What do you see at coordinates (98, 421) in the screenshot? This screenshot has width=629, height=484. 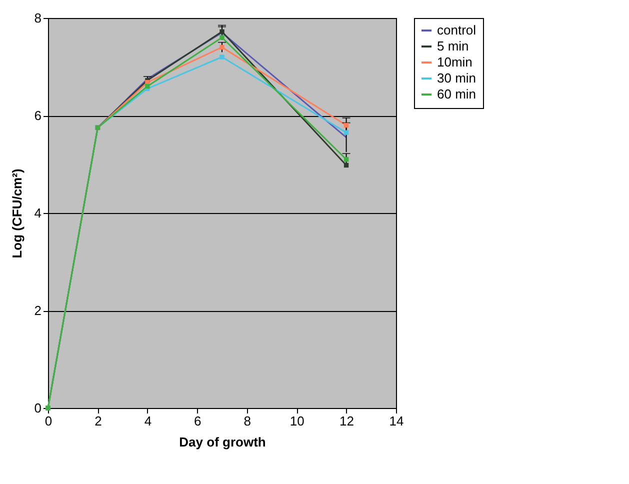 I see `x-tick-label: 2` at bounding box center [98, 421].